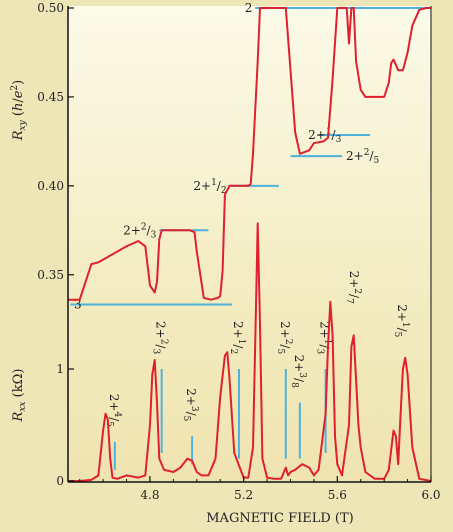 This screenshot has width=453, height=532. I want to click on svg-text: Rxy (h/e2), so click(19, 110).